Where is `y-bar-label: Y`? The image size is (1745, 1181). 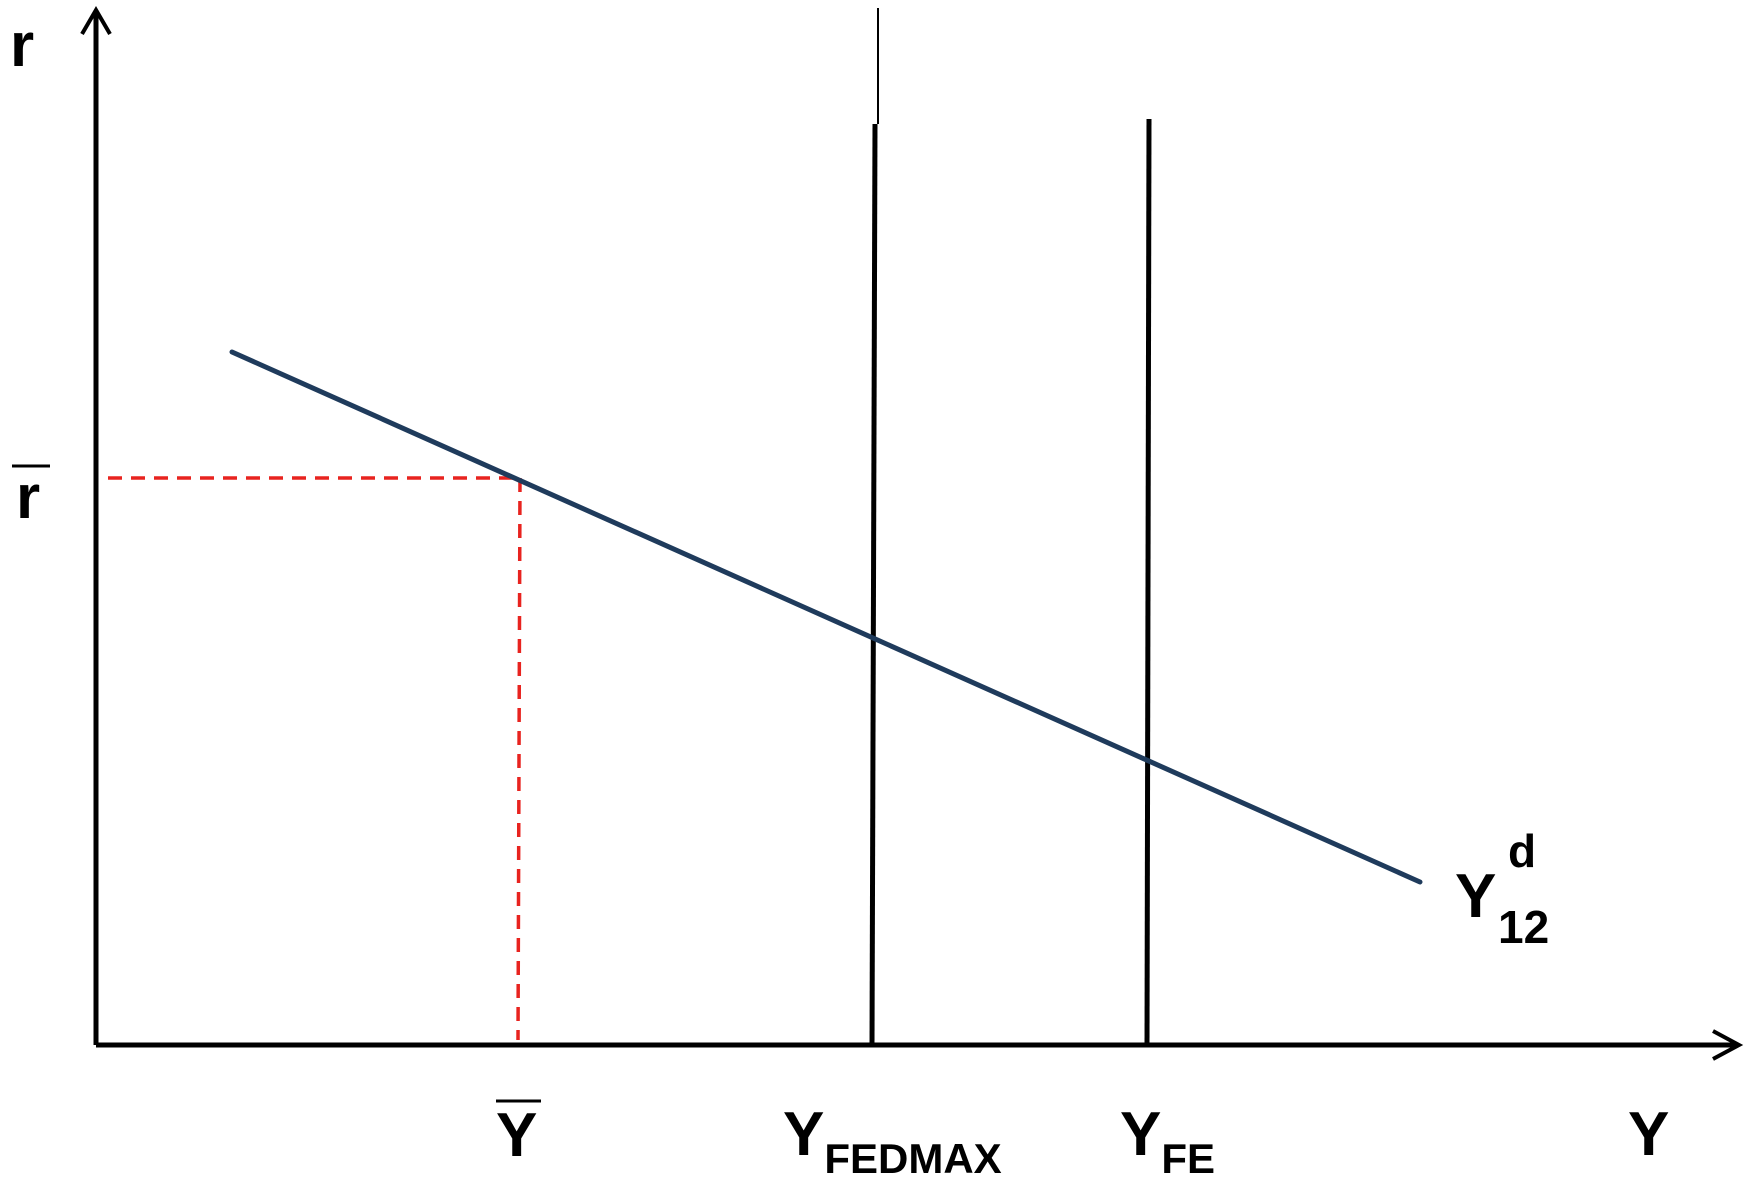
y-bar-label: Y is located at coordinates (516, 1135).